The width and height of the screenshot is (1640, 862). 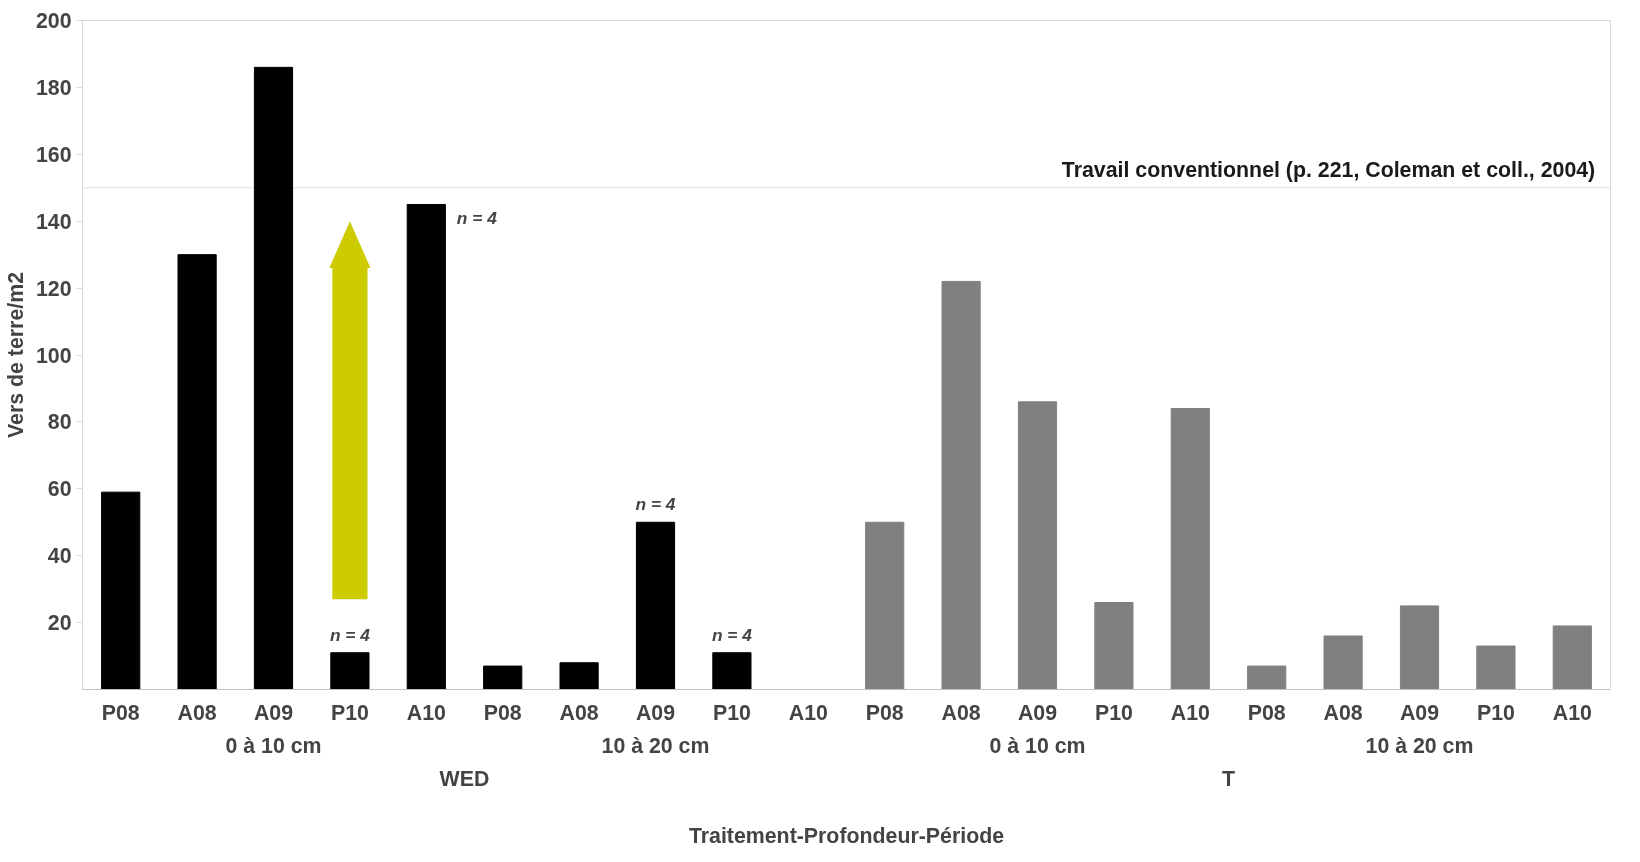 I want to click on y-tick-label: 180, so click(x=53, y=87).